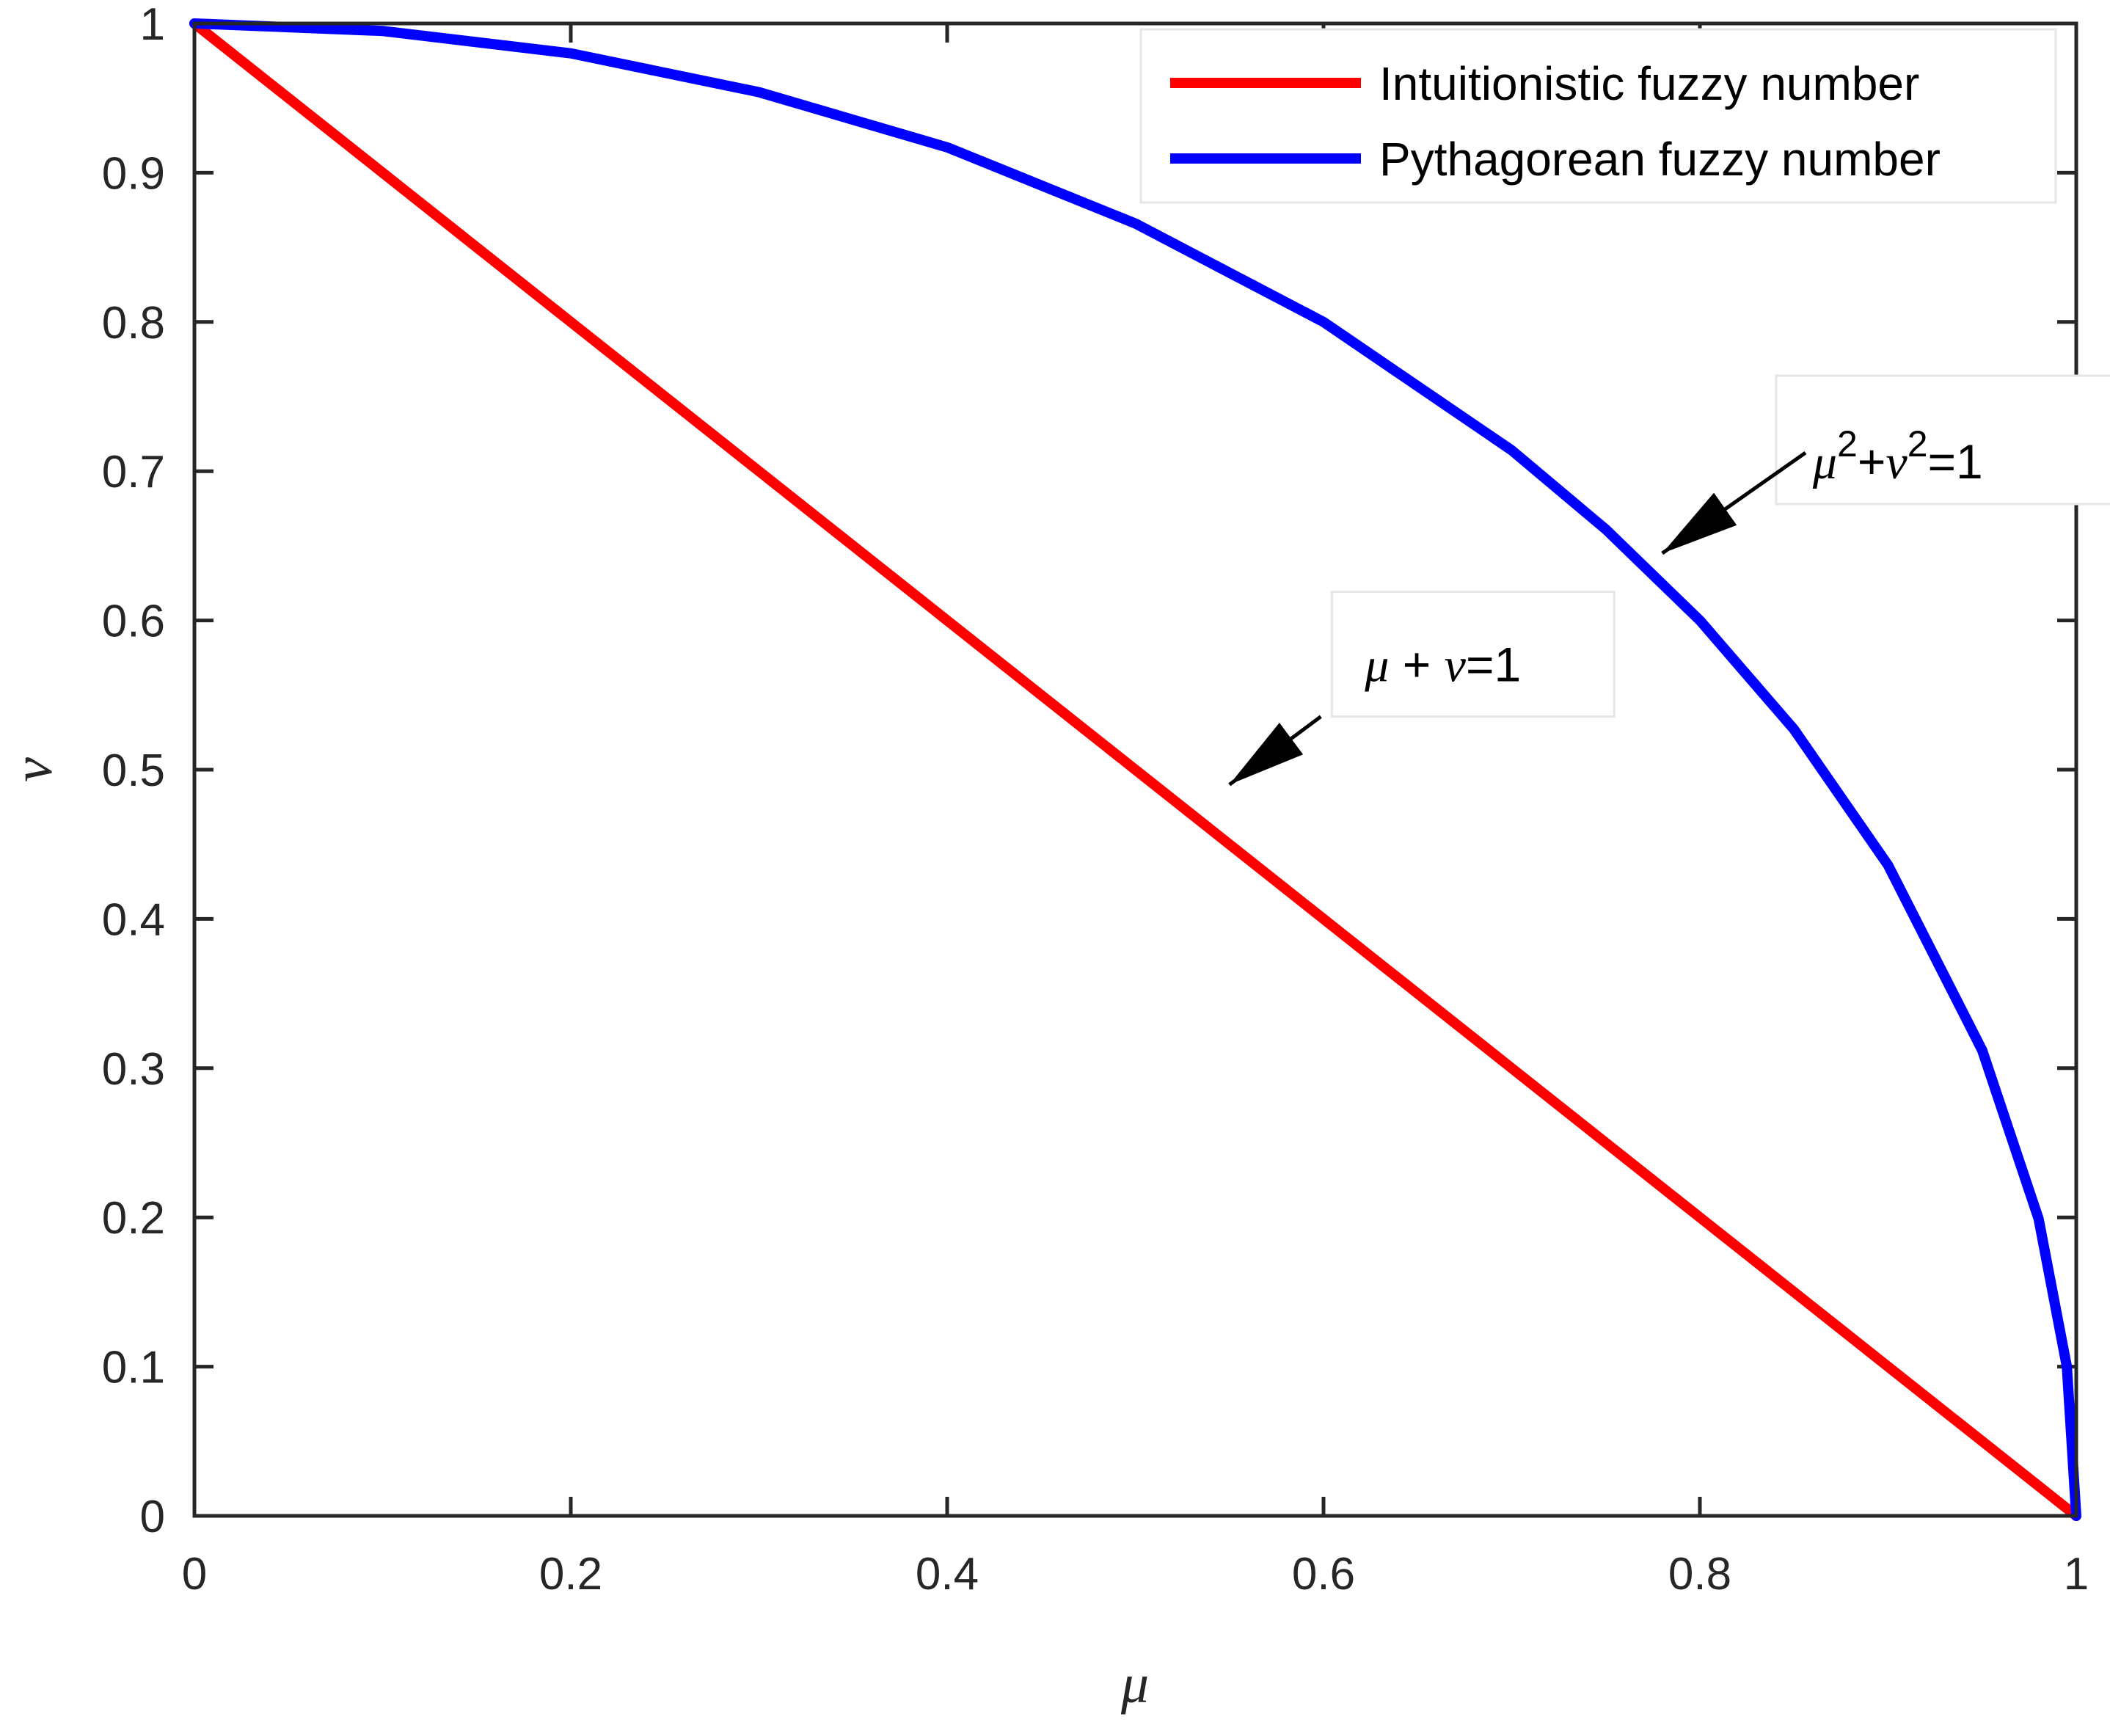 The width and height of the screenshot is (2110, 1736). I want to click on x-tick-label: 0, so click(195, 1574).